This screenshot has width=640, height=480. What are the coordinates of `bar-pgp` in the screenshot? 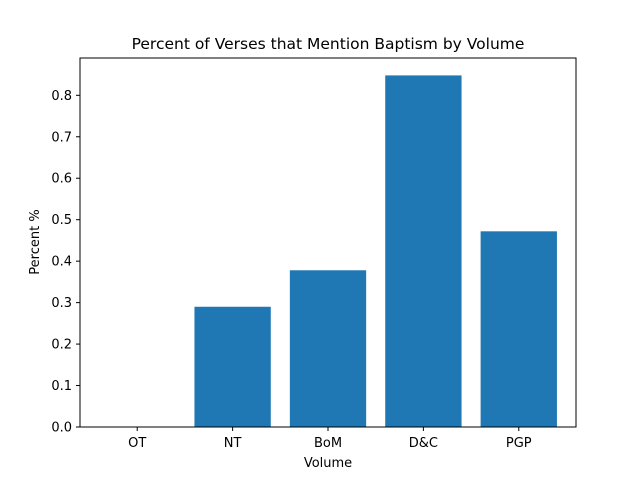 It's located at (518, 329).